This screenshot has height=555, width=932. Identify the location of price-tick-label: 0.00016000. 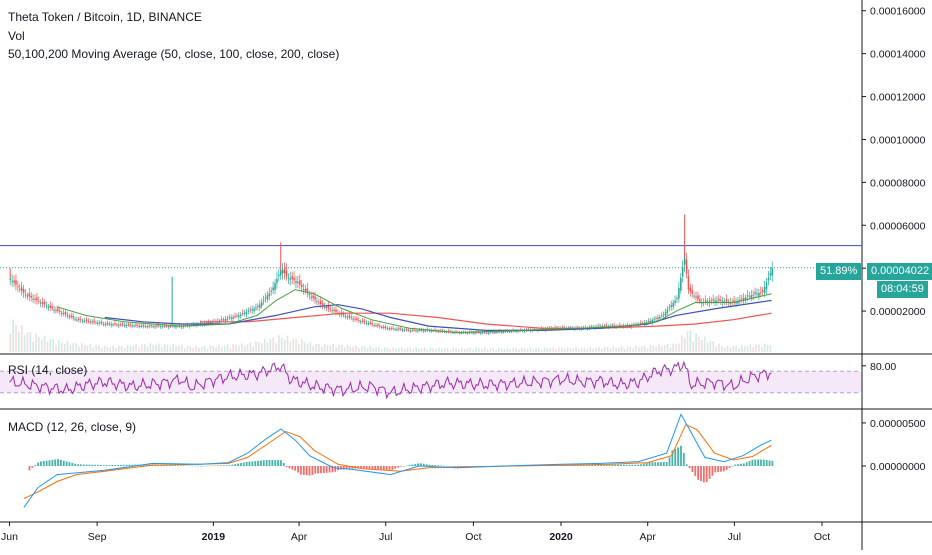
(898, 12).